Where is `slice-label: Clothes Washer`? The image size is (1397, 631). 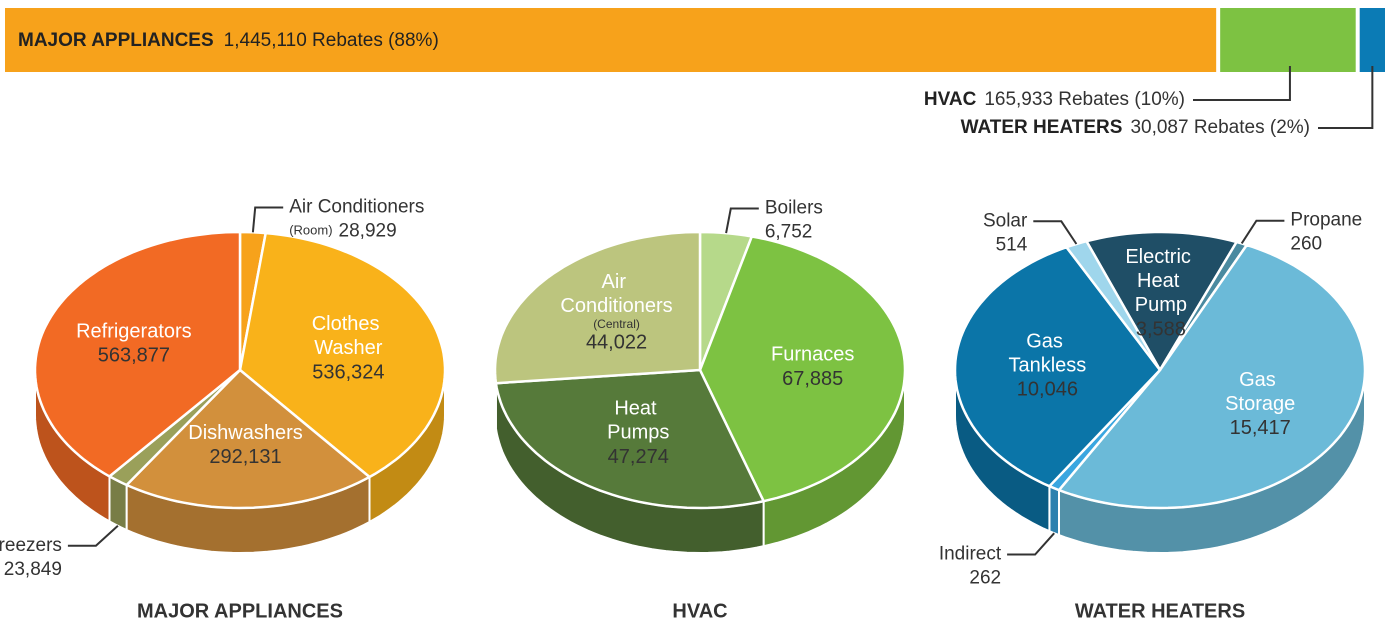 slice-label: Clothes Washer is located at coordinates (348, 336).